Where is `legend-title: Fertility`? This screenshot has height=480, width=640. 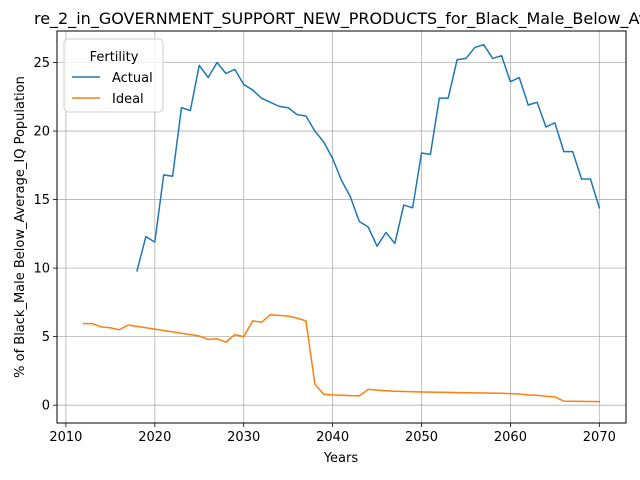 legend-title: Fertility is located at coordinates (114, 57).